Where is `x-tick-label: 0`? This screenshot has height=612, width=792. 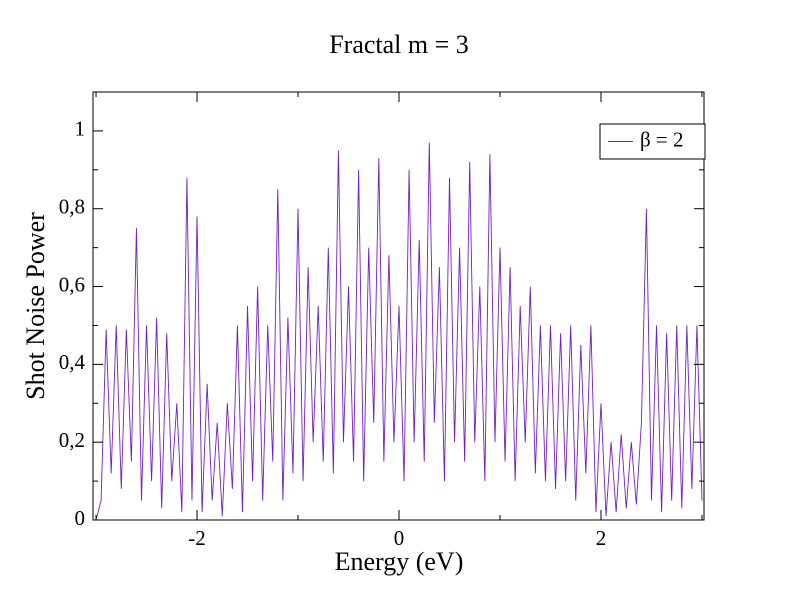 x-tick-label: 0 is located at coordinates (399, 538).